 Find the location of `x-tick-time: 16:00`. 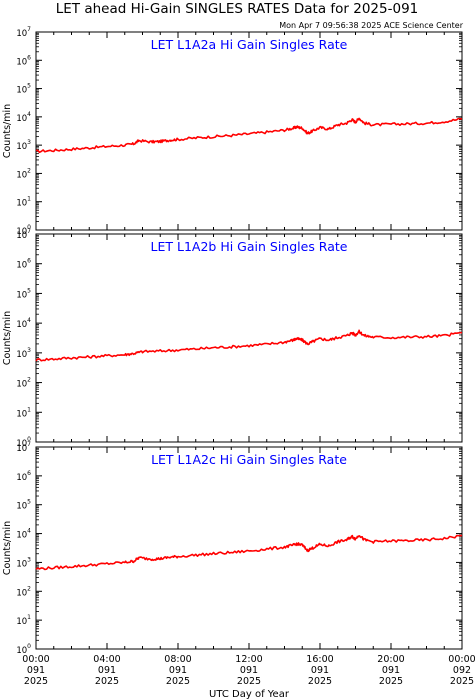

x-tick-time: 16:00 is located at coordinates (319, 659).